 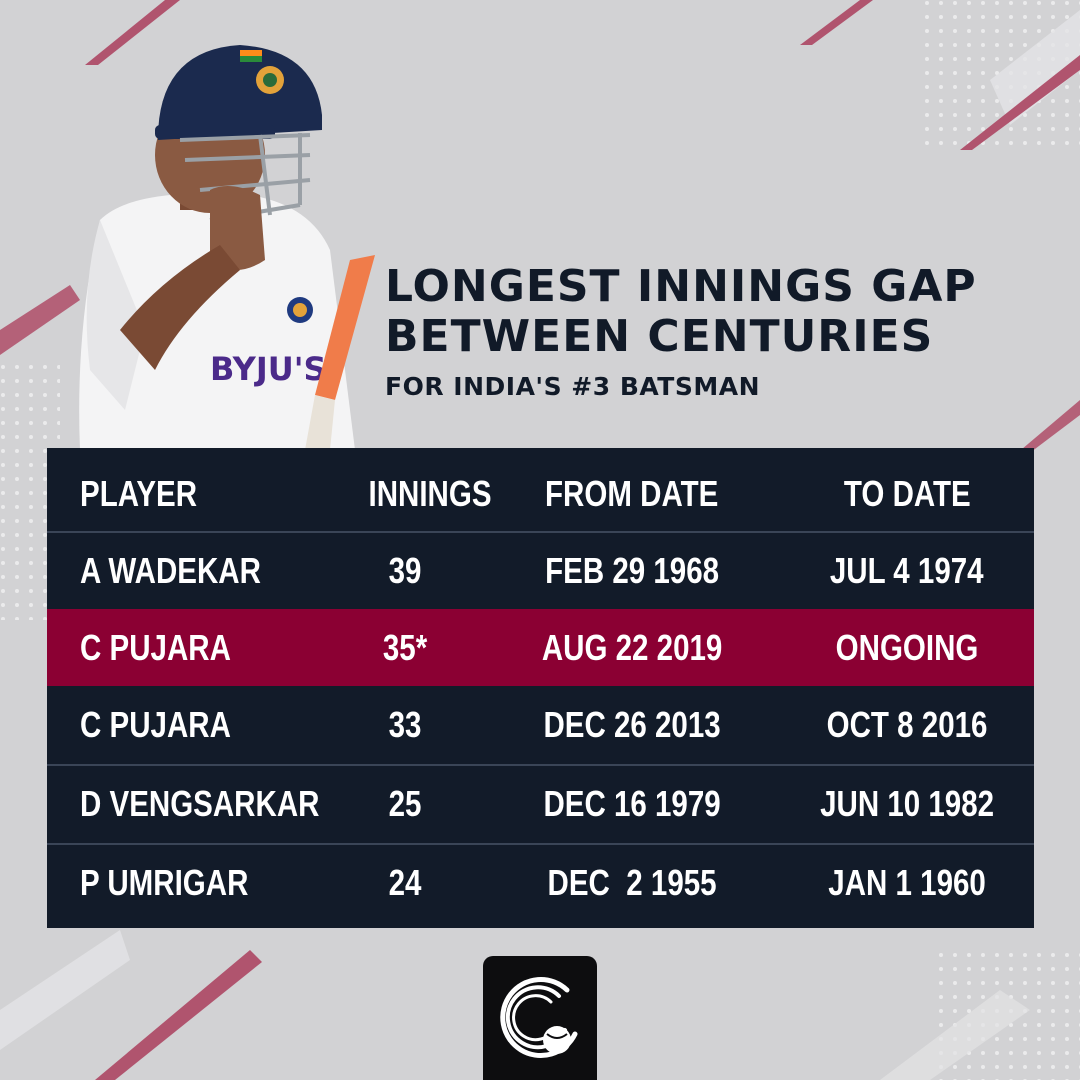 I want to click on cell-to-date: JAN 1 1960, so click(x=907, y=882).